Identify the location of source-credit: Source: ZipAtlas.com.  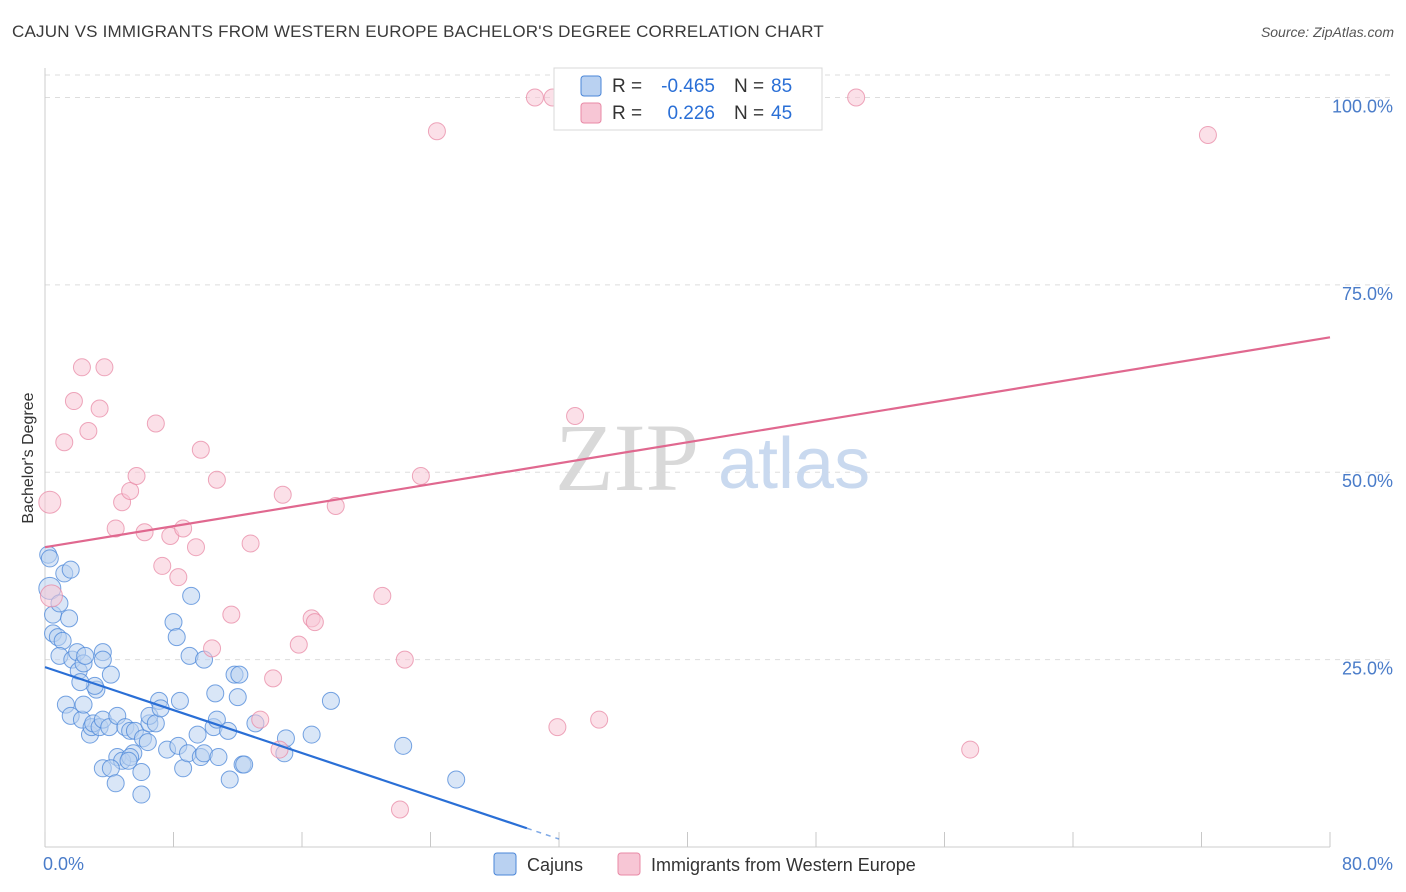
(1327, 32).